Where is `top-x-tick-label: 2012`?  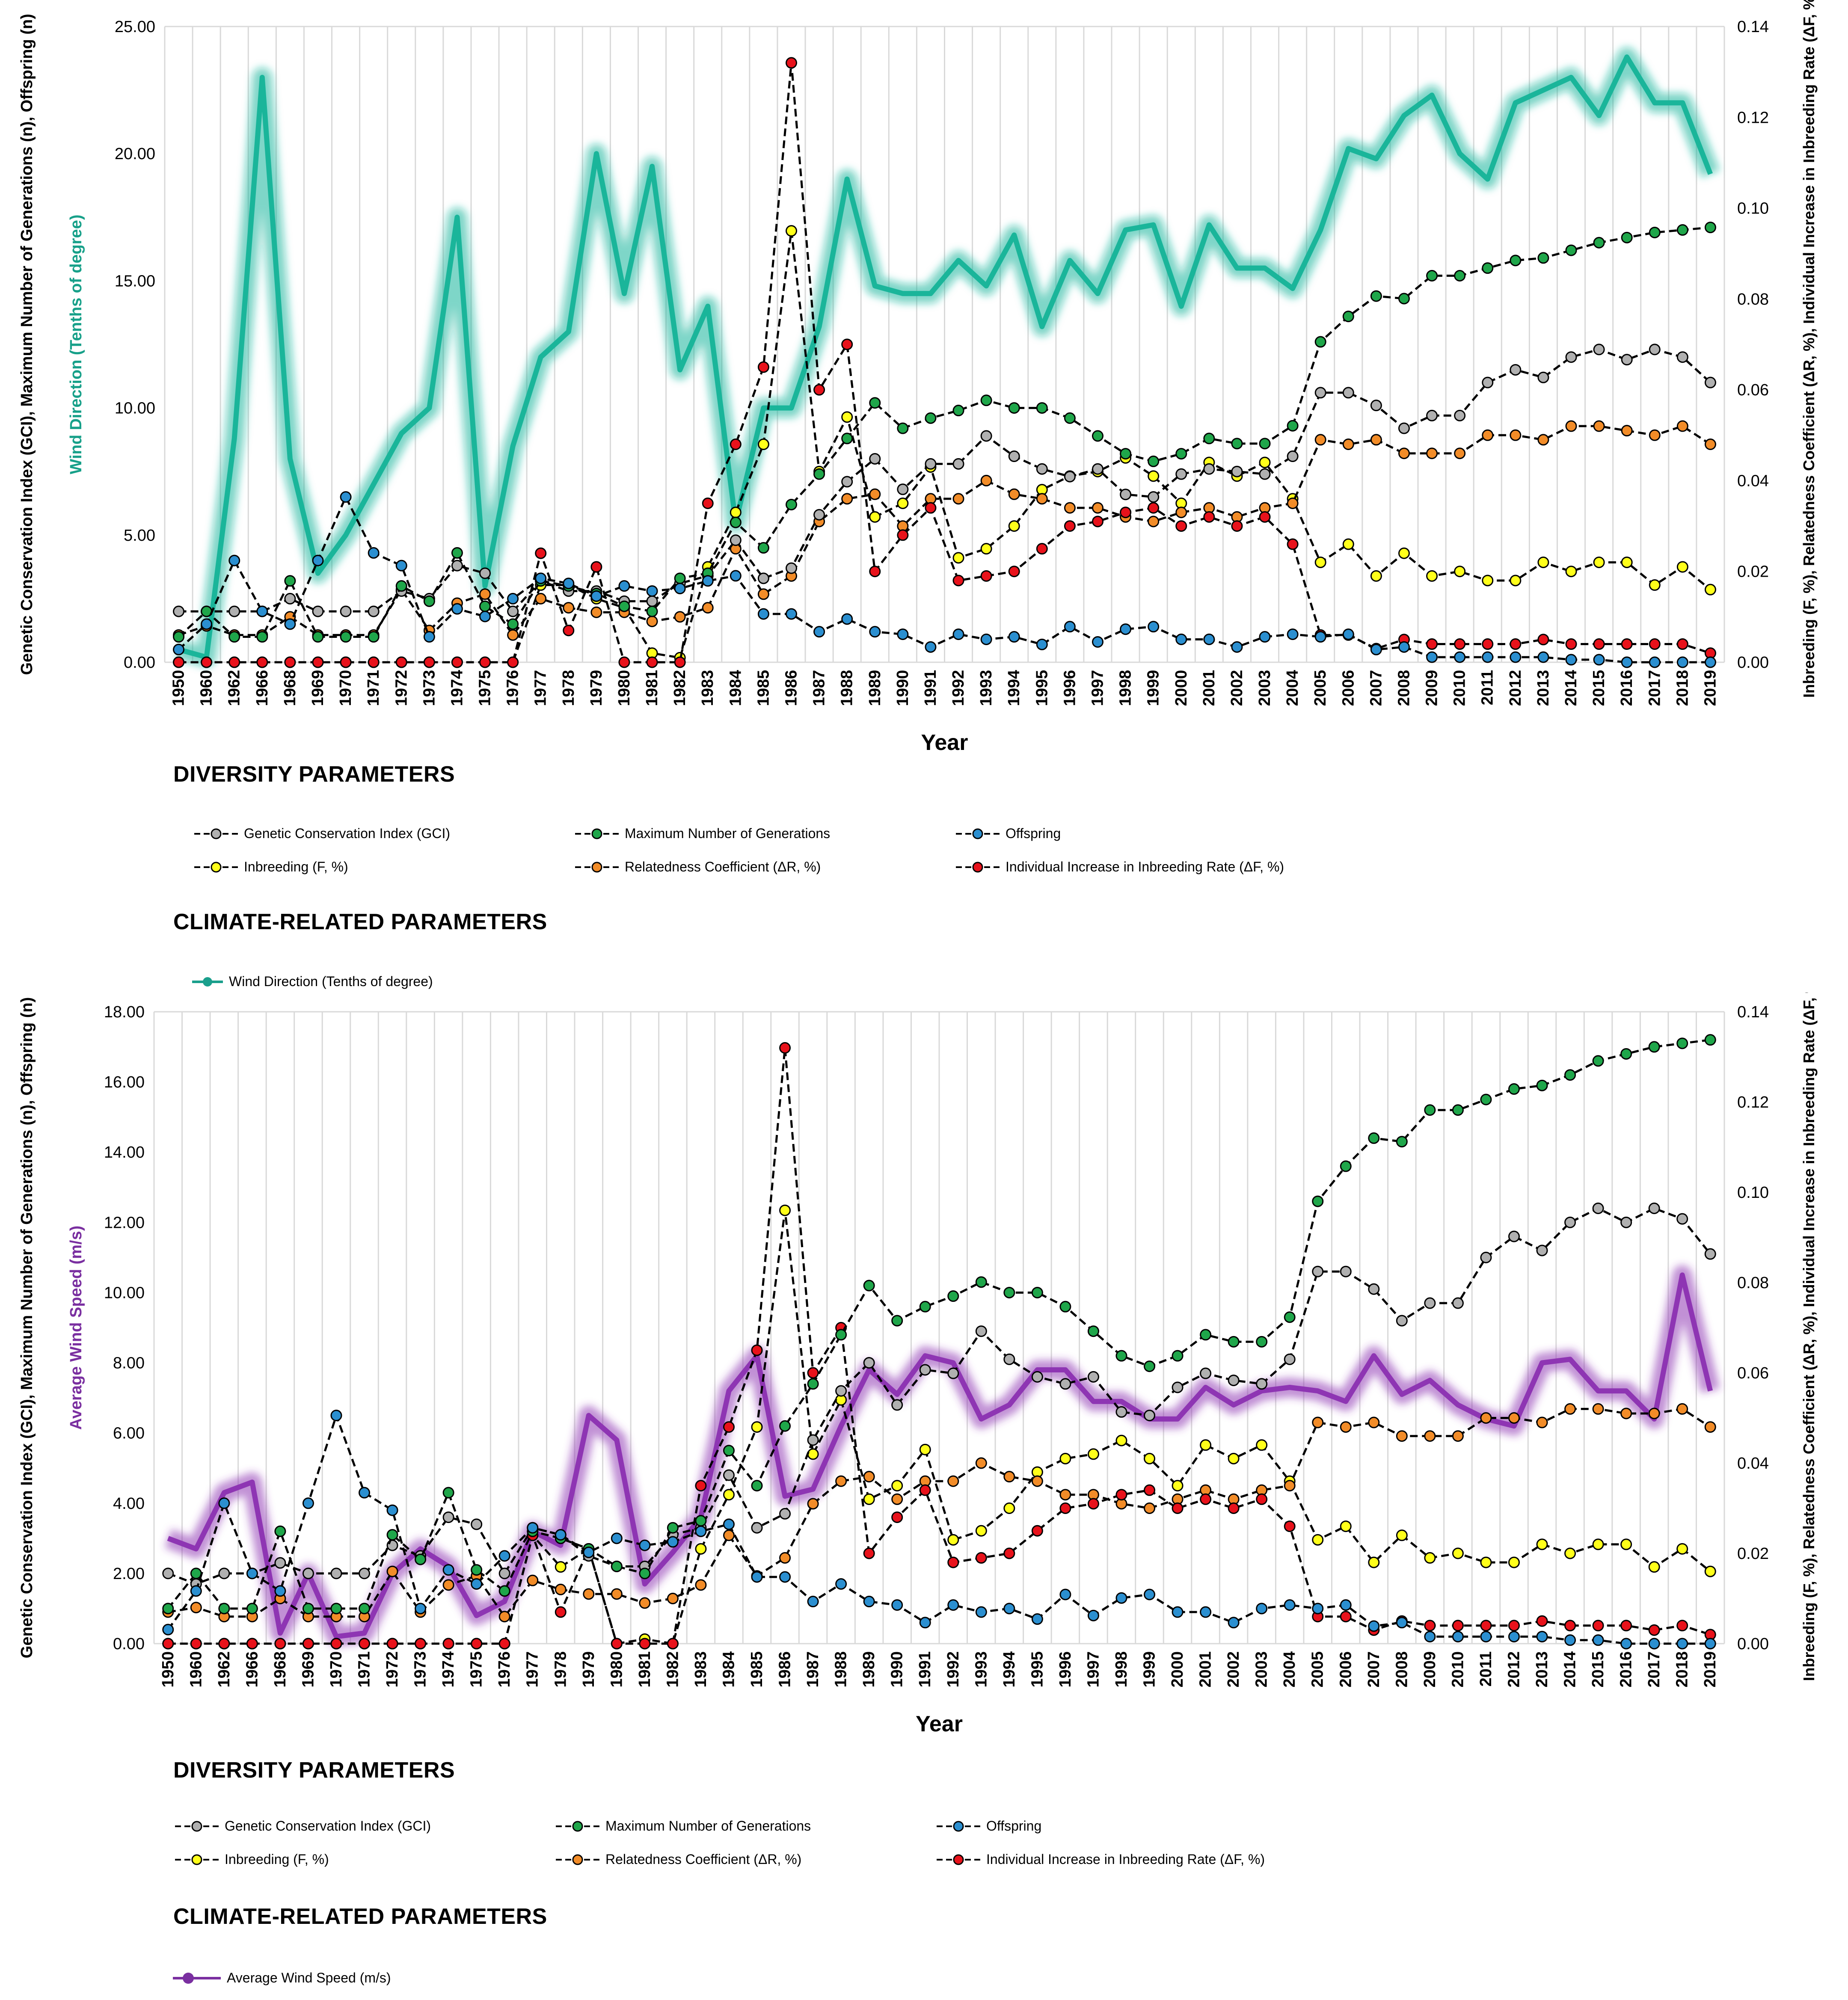
top-x-tick-label: 2012 is located at coordinates (1516, 688).